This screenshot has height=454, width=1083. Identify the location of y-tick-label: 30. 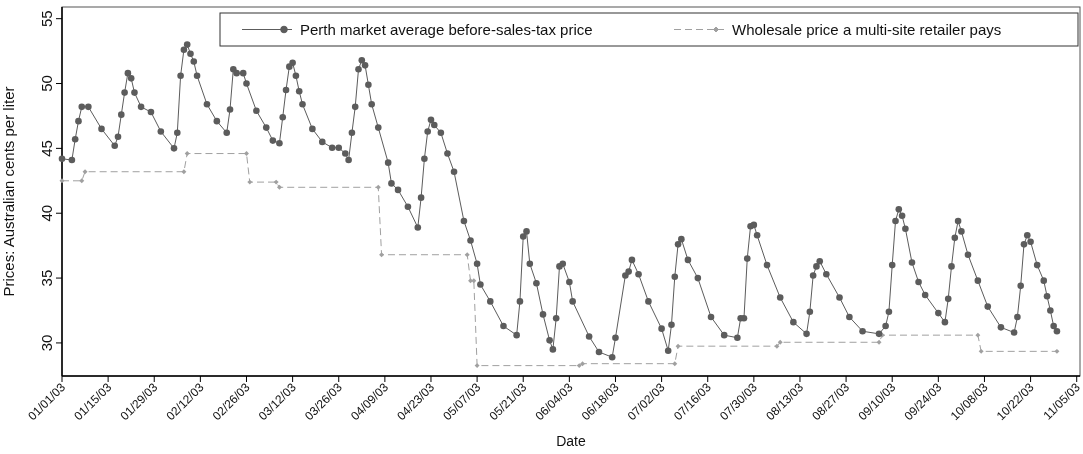
(46, 343).